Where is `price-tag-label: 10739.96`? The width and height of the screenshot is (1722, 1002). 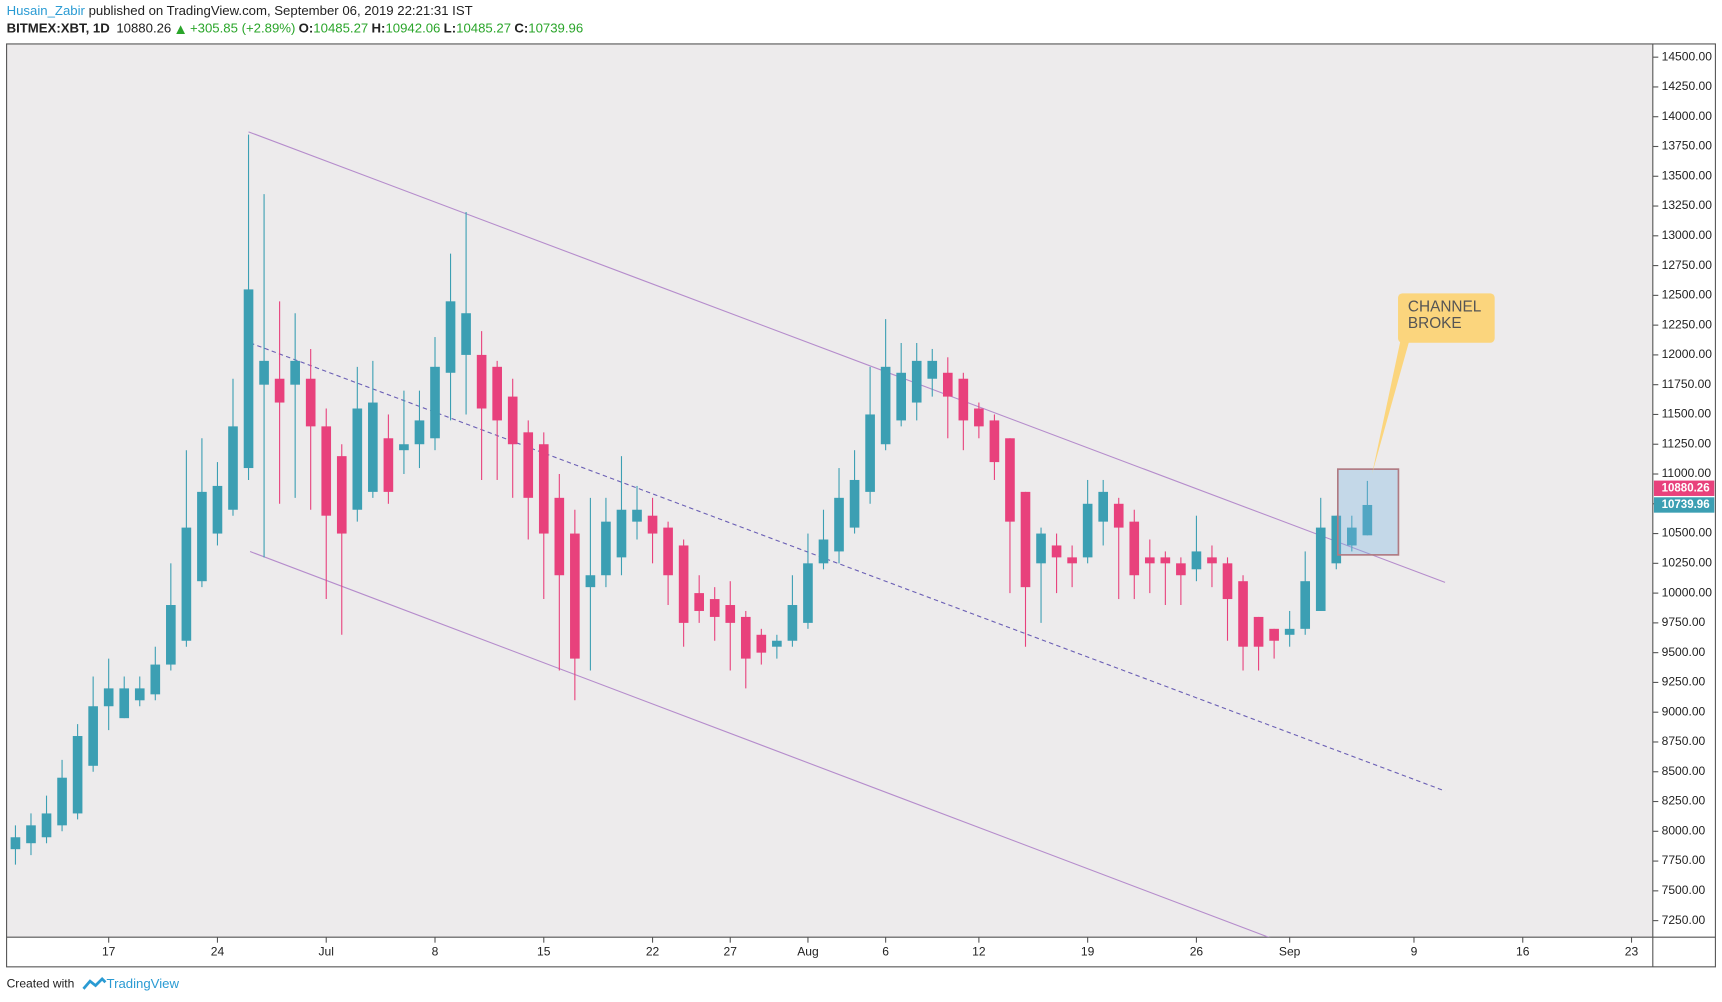
price-tag-label: 10739.96 is located at coordinates (1686, 505).